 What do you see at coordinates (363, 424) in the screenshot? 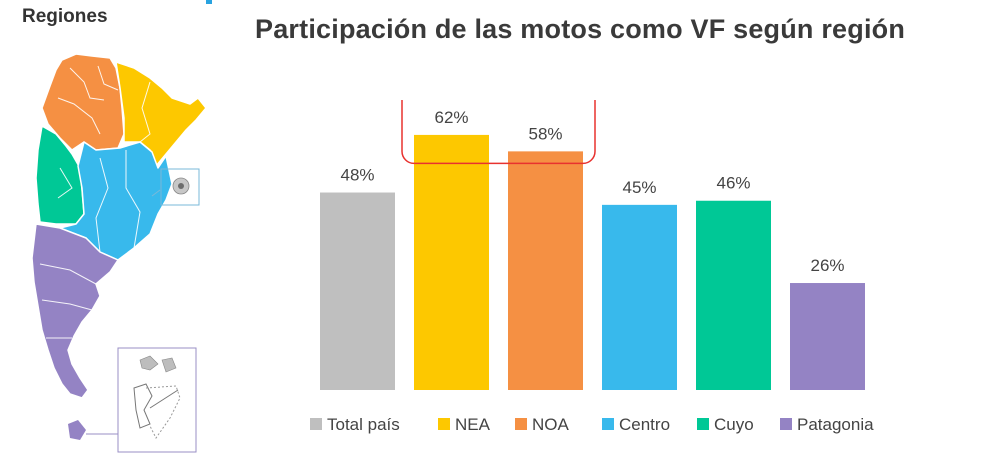
I see `legend-label: Total país` at bounding box center [363, 424].